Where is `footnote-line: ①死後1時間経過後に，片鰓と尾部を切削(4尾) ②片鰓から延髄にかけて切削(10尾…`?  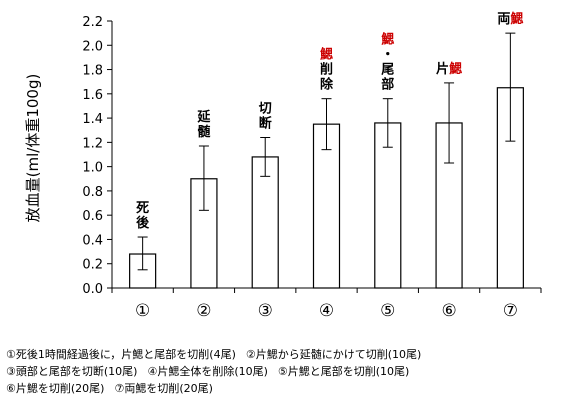 footnote-line: ①死後1時間経過後に，片鰓と尾部を切削(4尾) ②片鰓から延髄にかけて切削(10尾… is located at coordinates (284, 354).